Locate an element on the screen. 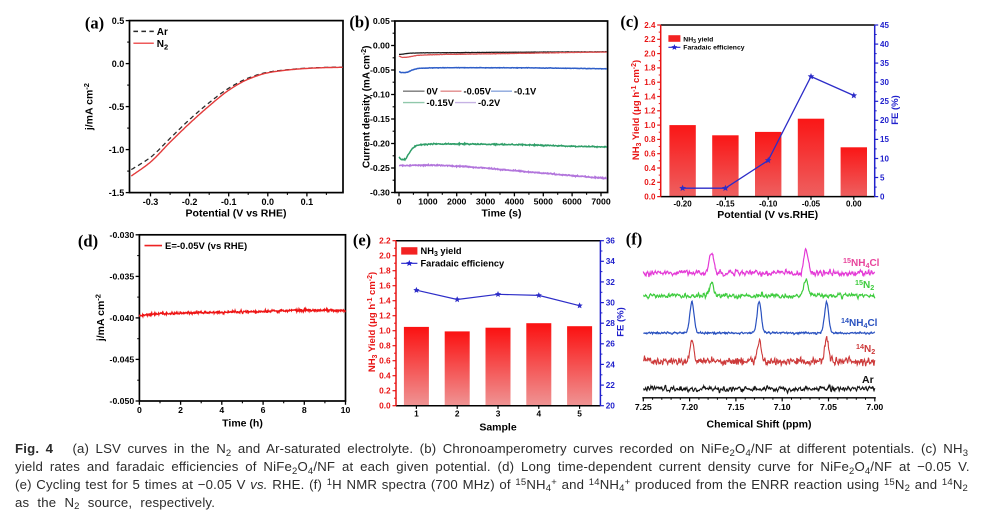 The width and height of the screenshot is (984, 521). svg-text: (c) is located at coordinates (629, 21).